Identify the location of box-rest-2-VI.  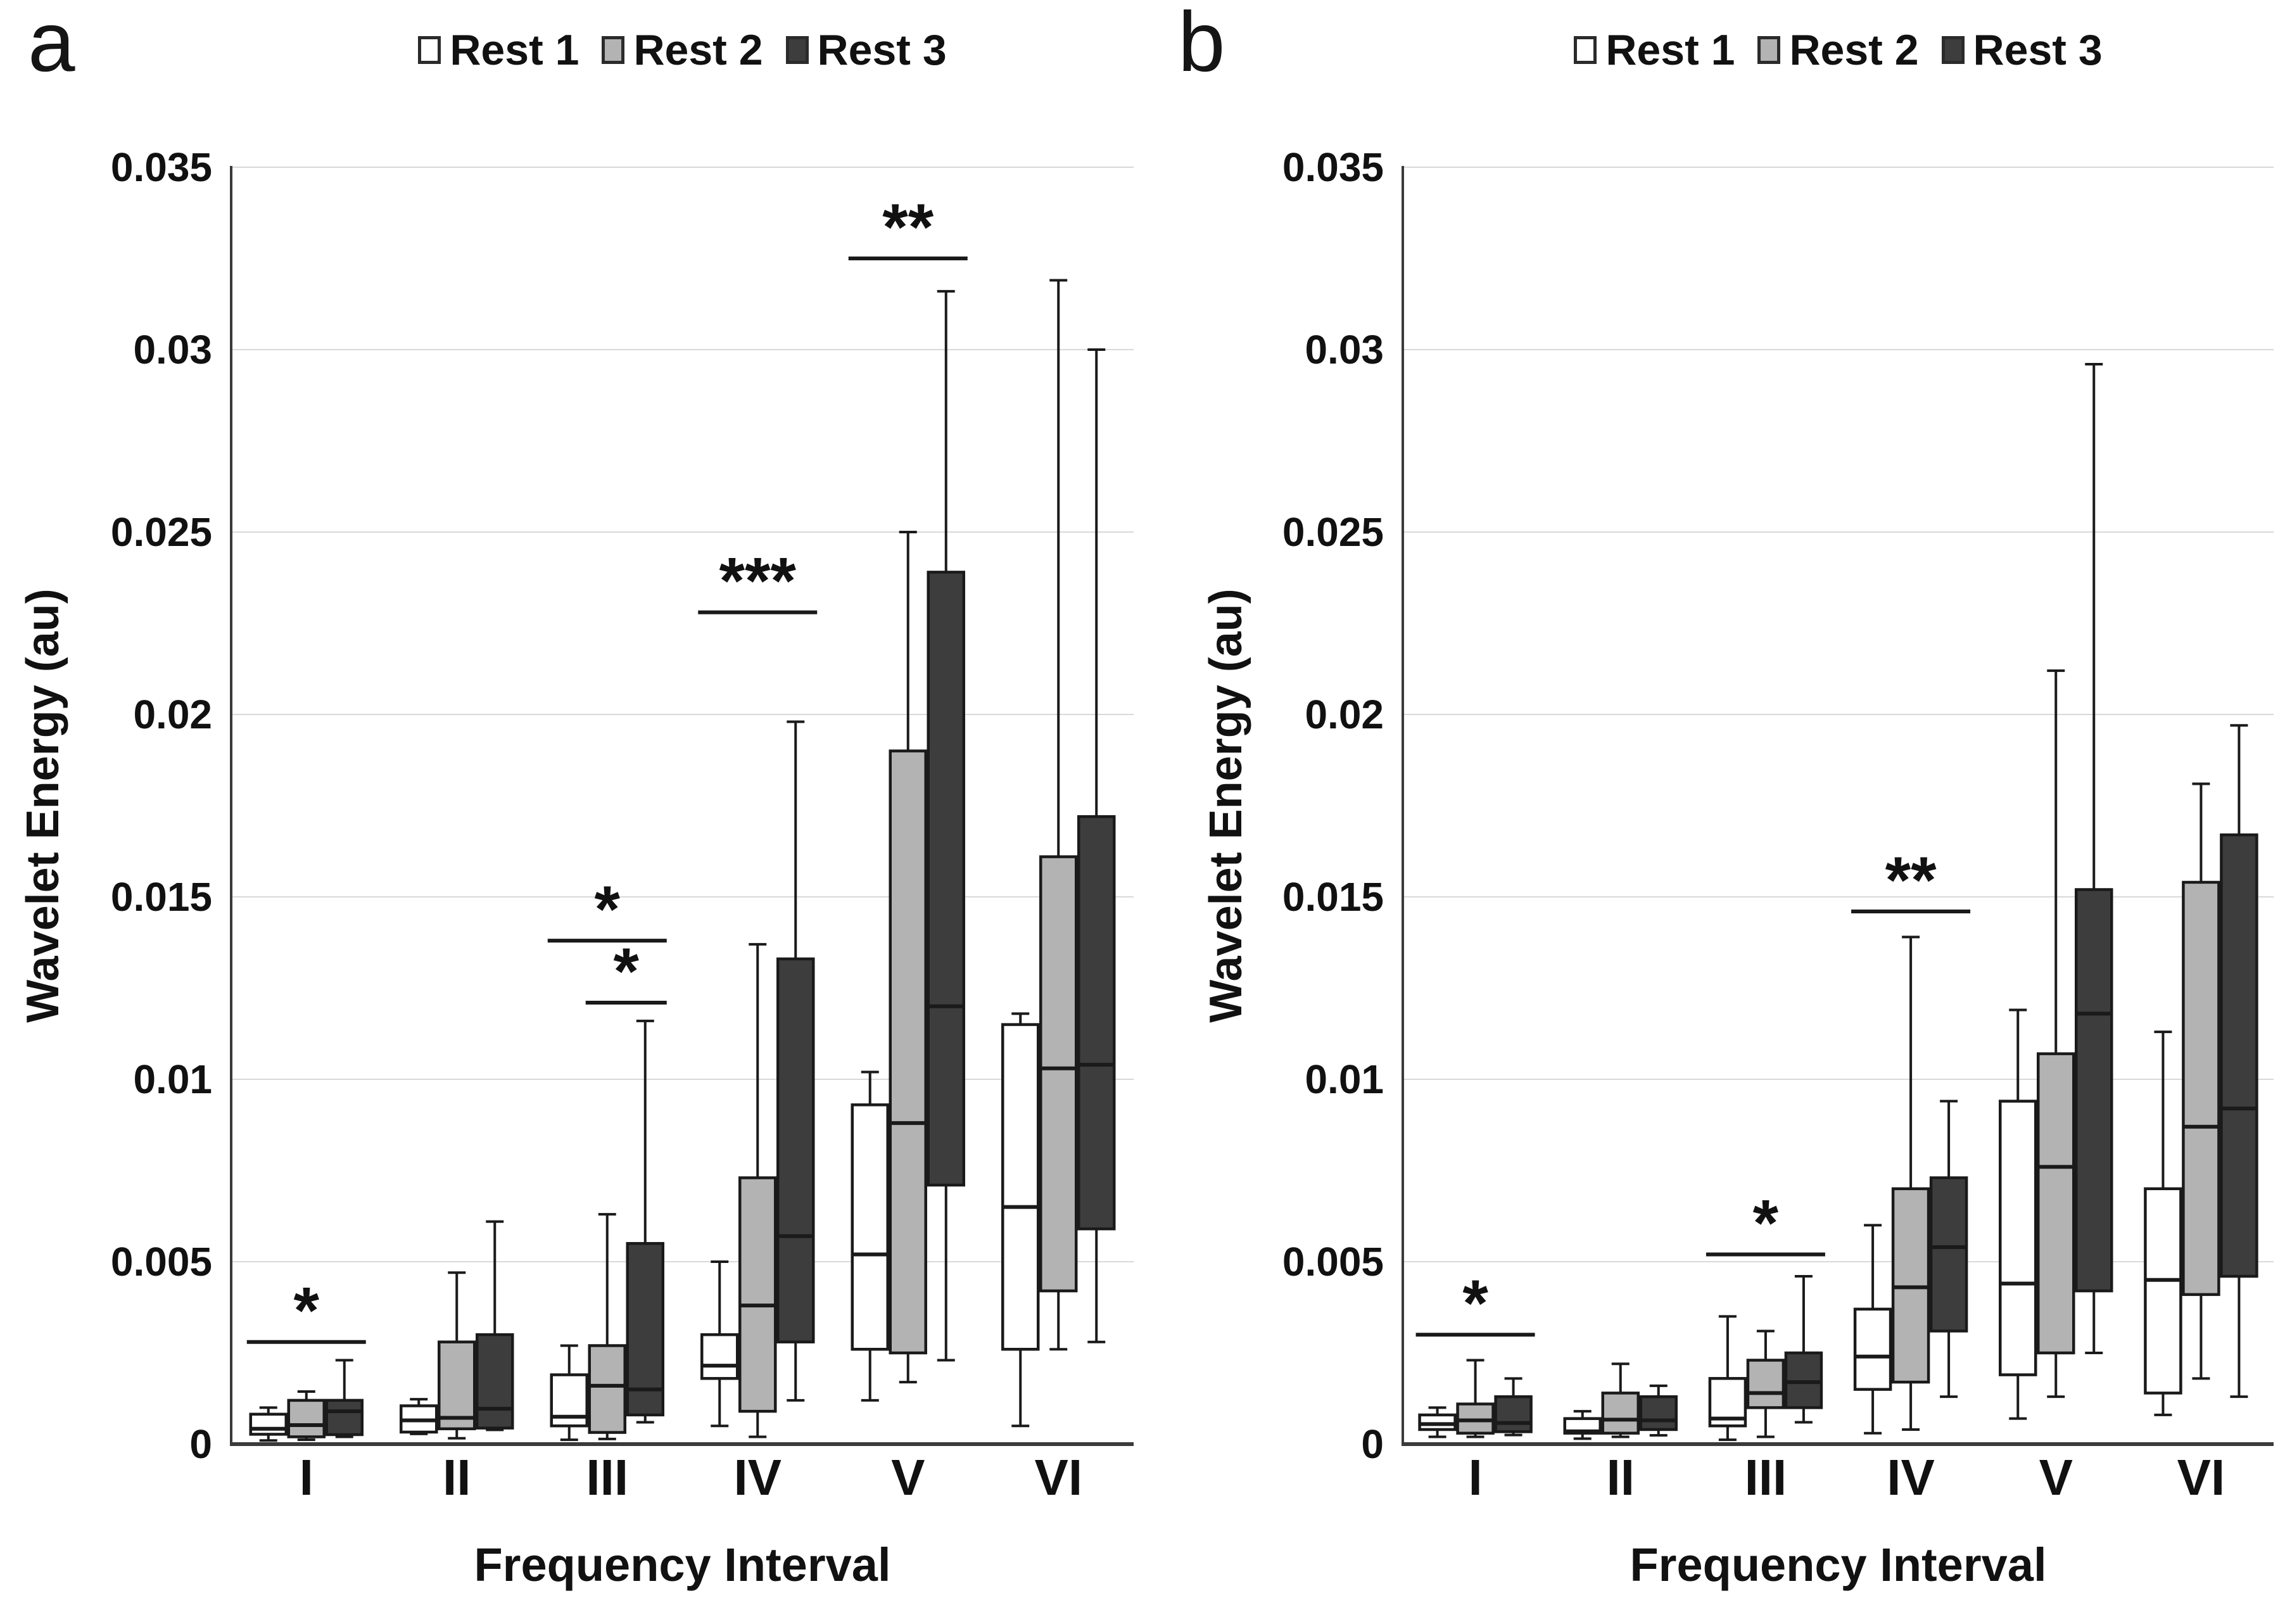
(2201, 1081).